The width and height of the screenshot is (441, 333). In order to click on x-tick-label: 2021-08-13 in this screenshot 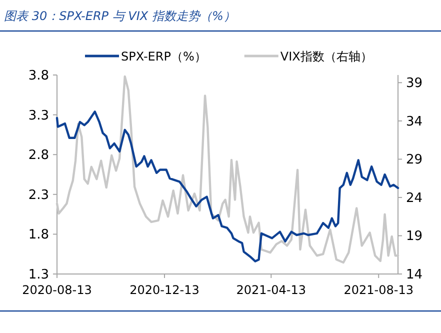, I will do `click(379, 290)`.